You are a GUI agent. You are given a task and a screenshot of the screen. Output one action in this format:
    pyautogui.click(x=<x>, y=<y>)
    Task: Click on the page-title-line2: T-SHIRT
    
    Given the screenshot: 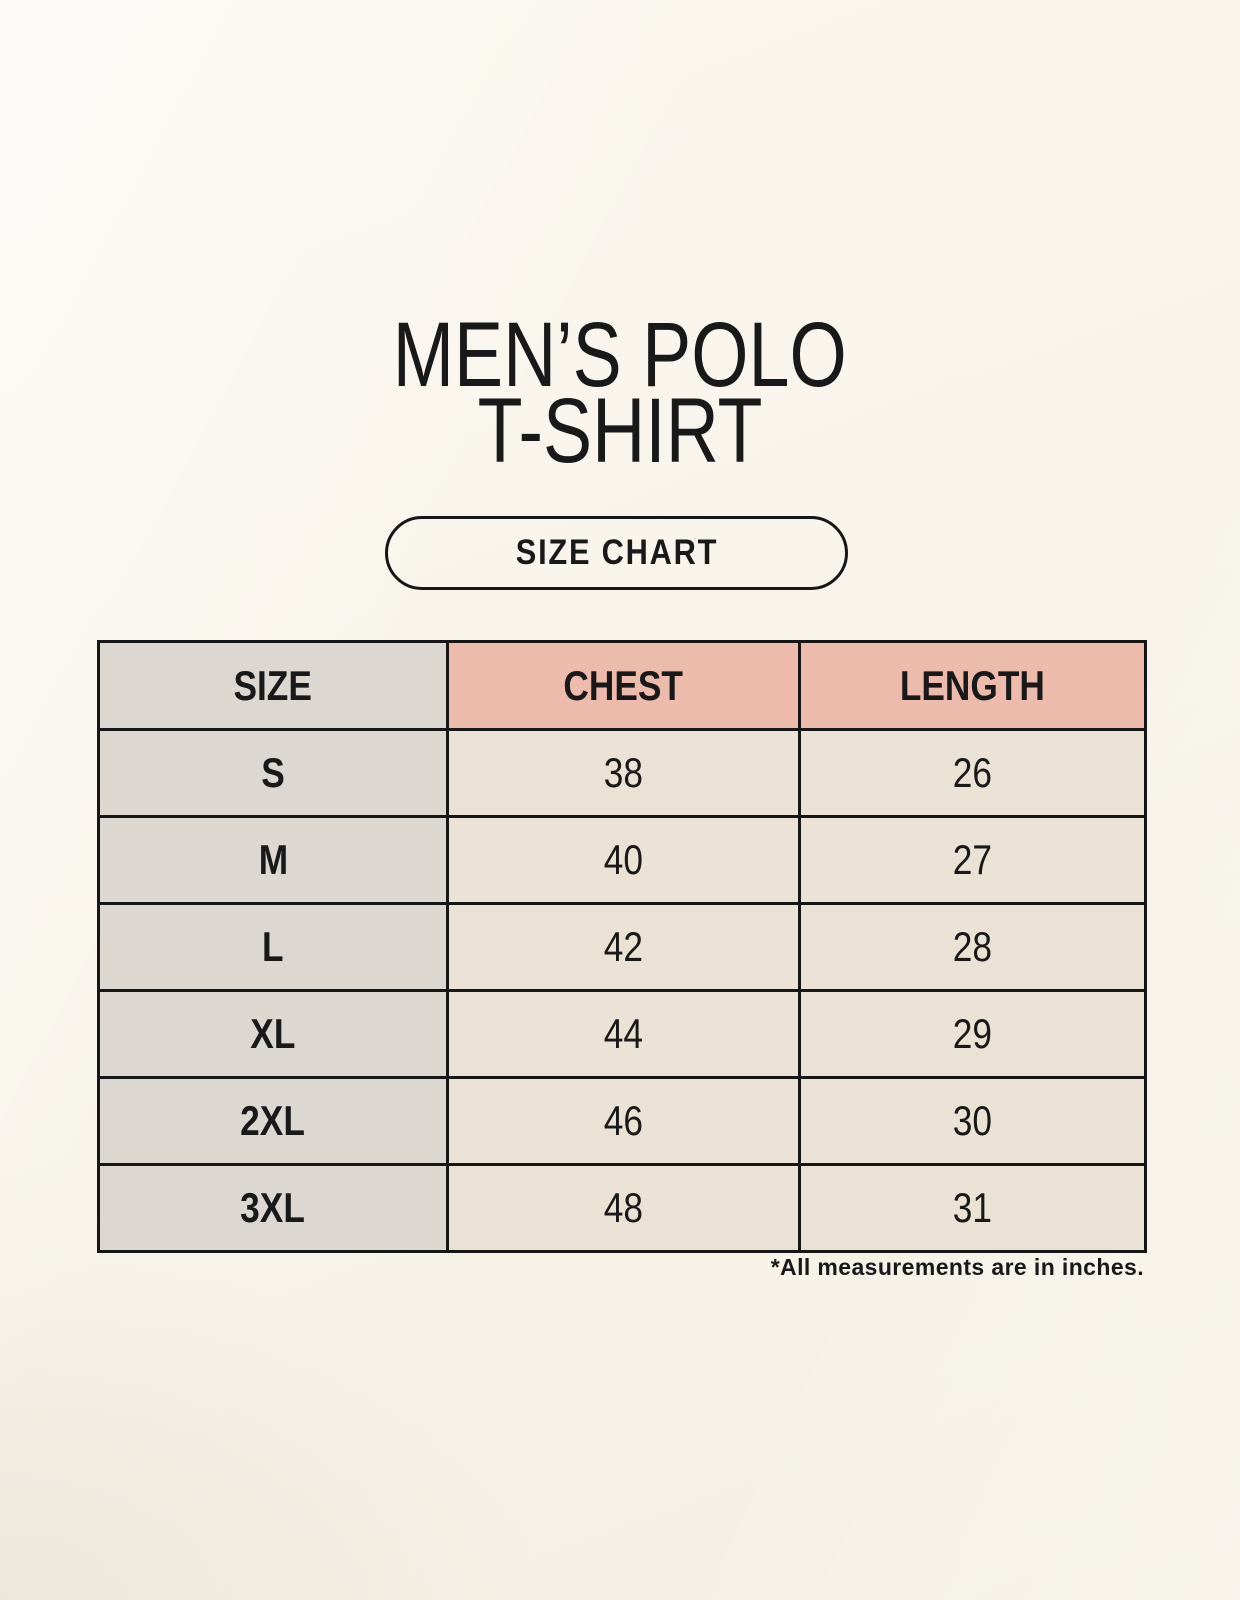 What is the action you would take?
    pyautogui.click(x=620, y=431)
    